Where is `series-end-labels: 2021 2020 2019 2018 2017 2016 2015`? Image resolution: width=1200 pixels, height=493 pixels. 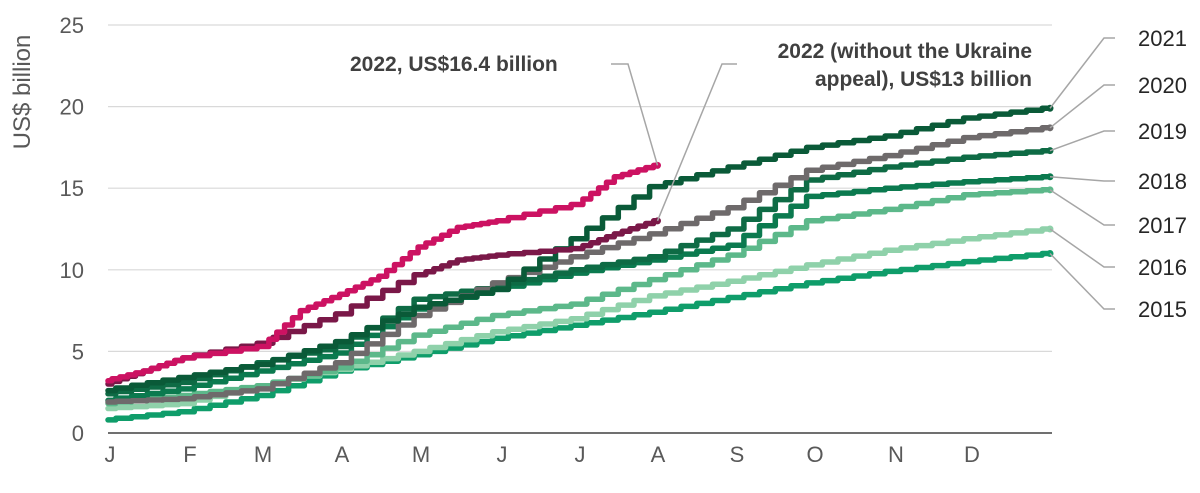
series-end-labels: 2021 2020 2019 2018 2017 2016 2015 is located at coordinates (1162, 174).